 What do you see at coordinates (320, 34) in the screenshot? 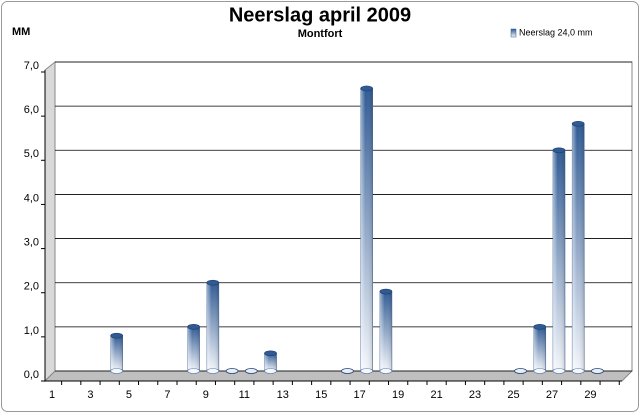
I see `chart-subtitle: Montfort` at bounding box center [320, 34].